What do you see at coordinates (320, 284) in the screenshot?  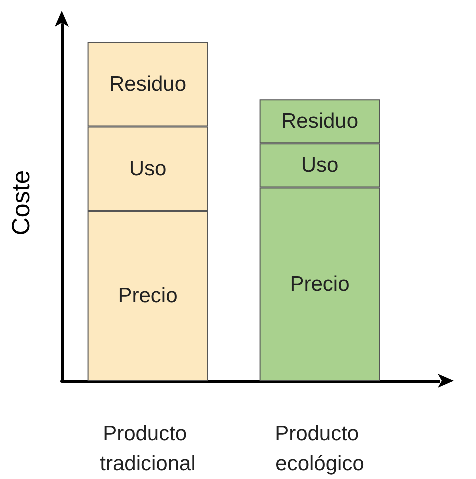 I see `text: Precio` at bounding box center [320, 284].